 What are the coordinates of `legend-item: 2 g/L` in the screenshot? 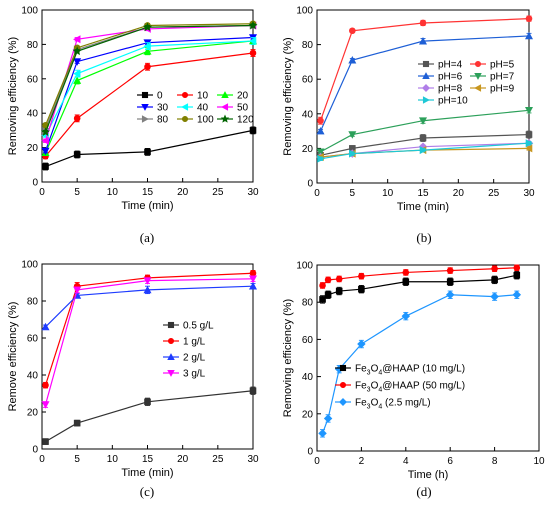 It's located at (184, 358).